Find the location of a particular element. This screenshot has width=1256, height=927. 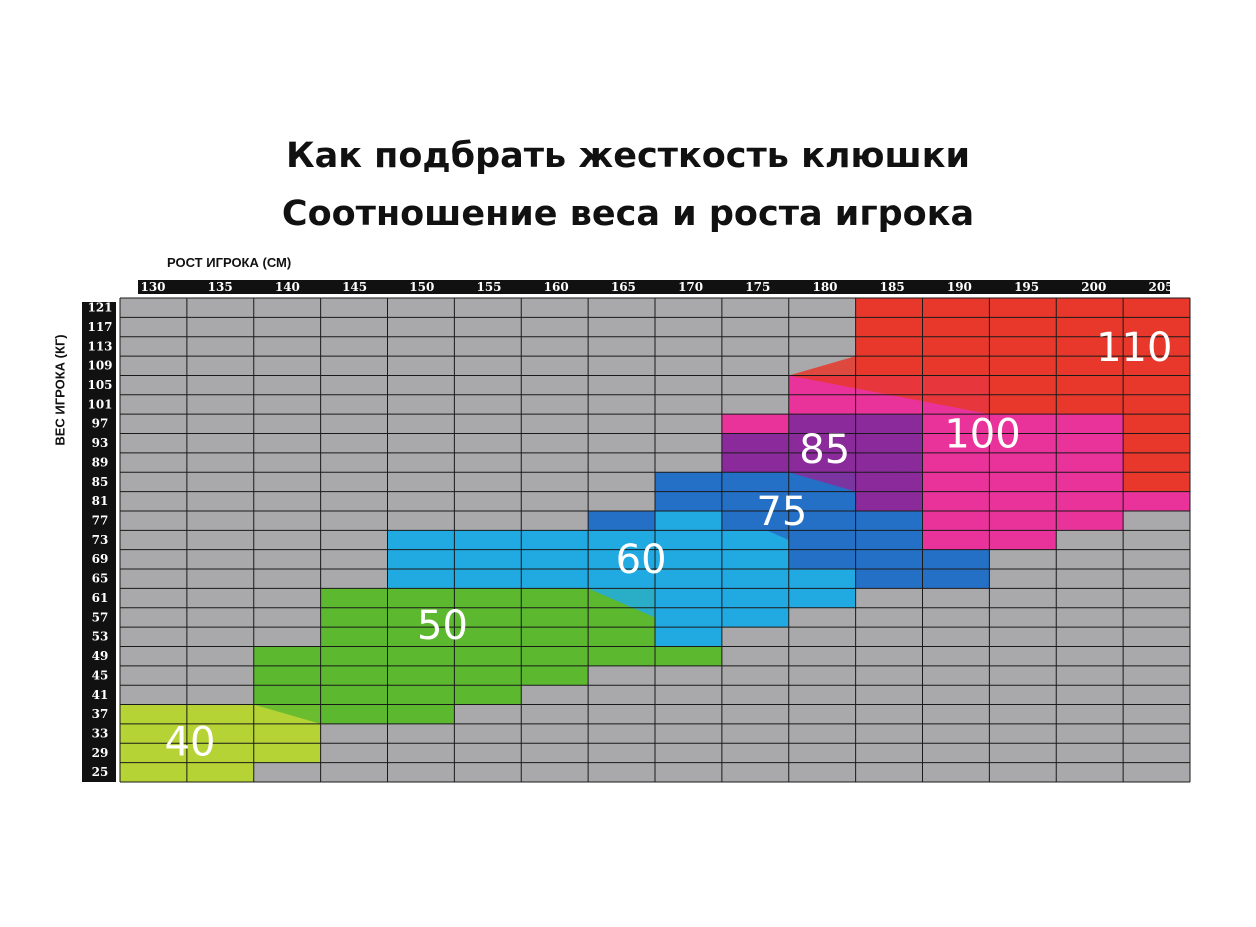

y-tick-label: 53 is located at coordinates (100, 637).